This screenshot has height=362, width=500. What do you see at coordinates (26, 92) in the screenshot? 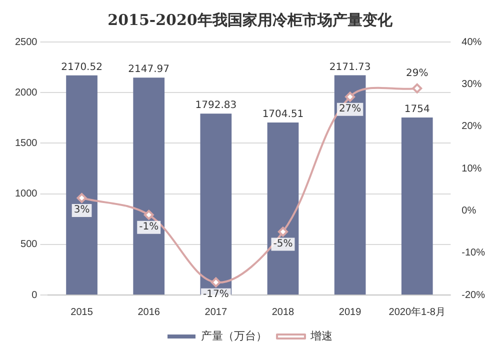
I see `y-tick-label: 2000` at bounding box center [26, 92].